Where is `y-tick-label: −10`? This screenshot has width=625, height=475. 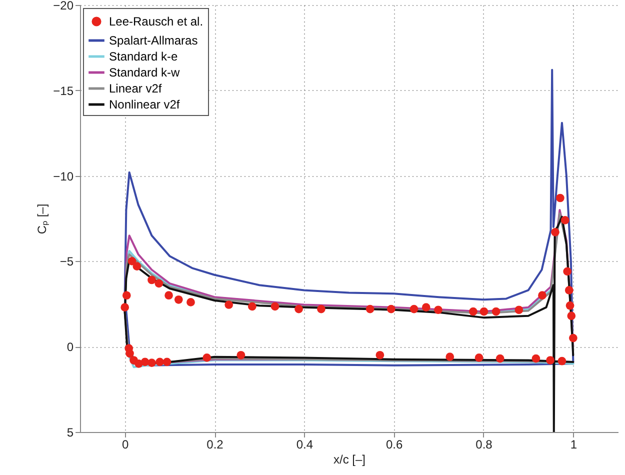 y-tick-label: −10 is located at coordinates (63, 176).